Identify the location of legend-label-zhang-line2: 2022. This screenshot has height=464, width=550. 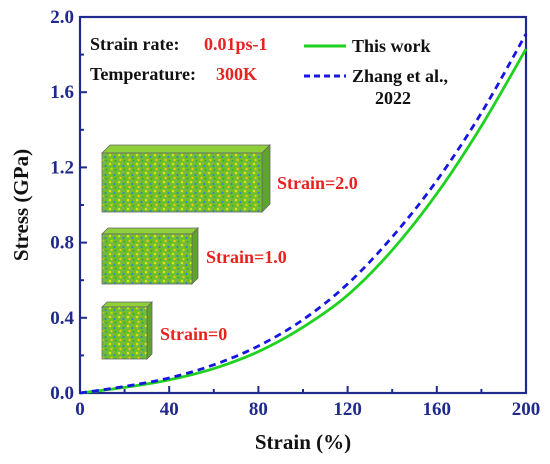
(393, 98).